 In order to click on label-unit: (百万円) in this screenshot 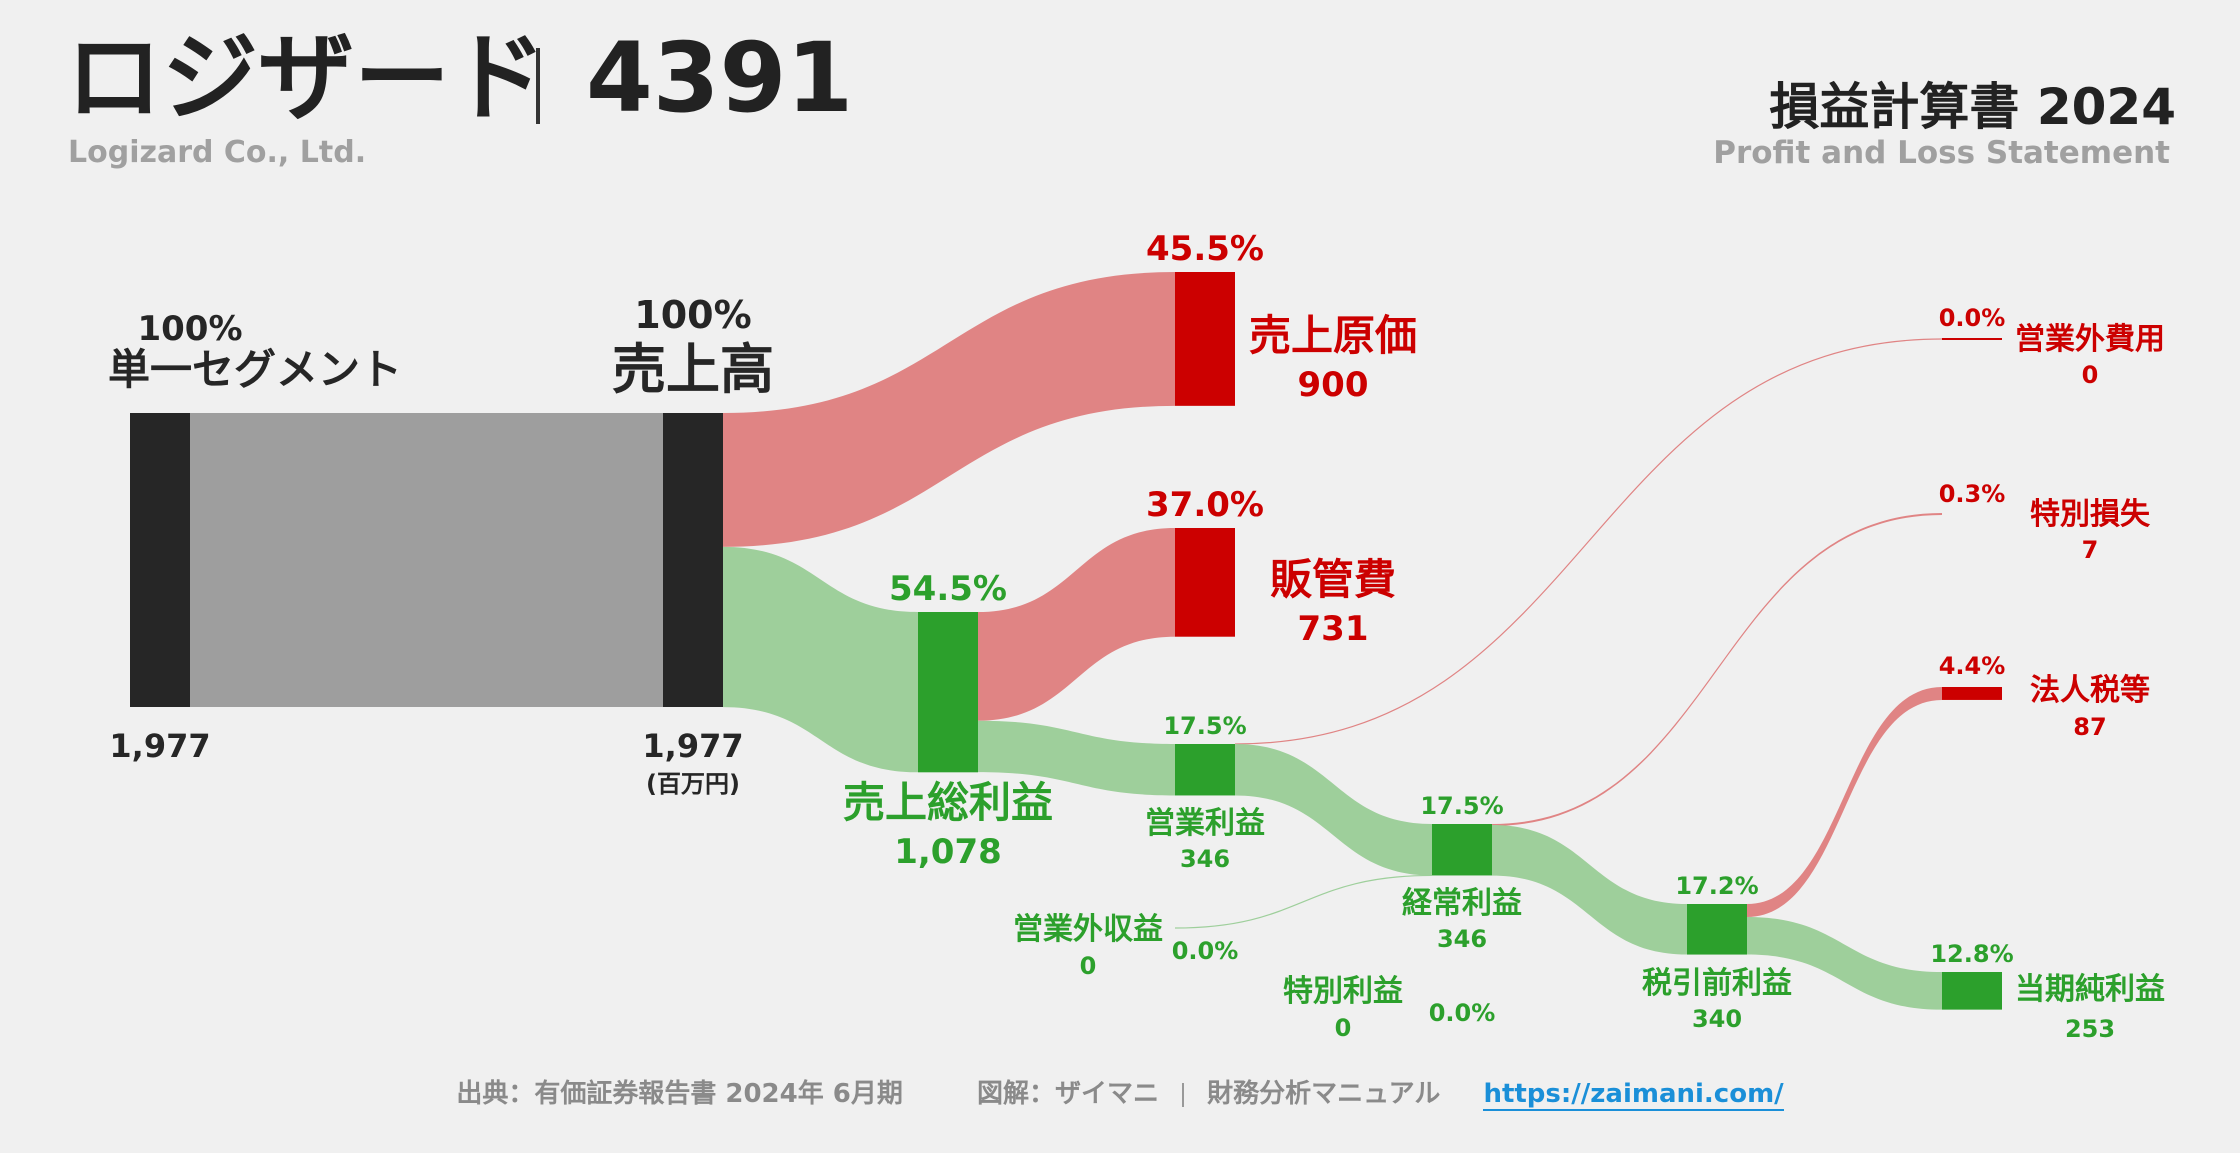, I will do `click(693, 784)`.